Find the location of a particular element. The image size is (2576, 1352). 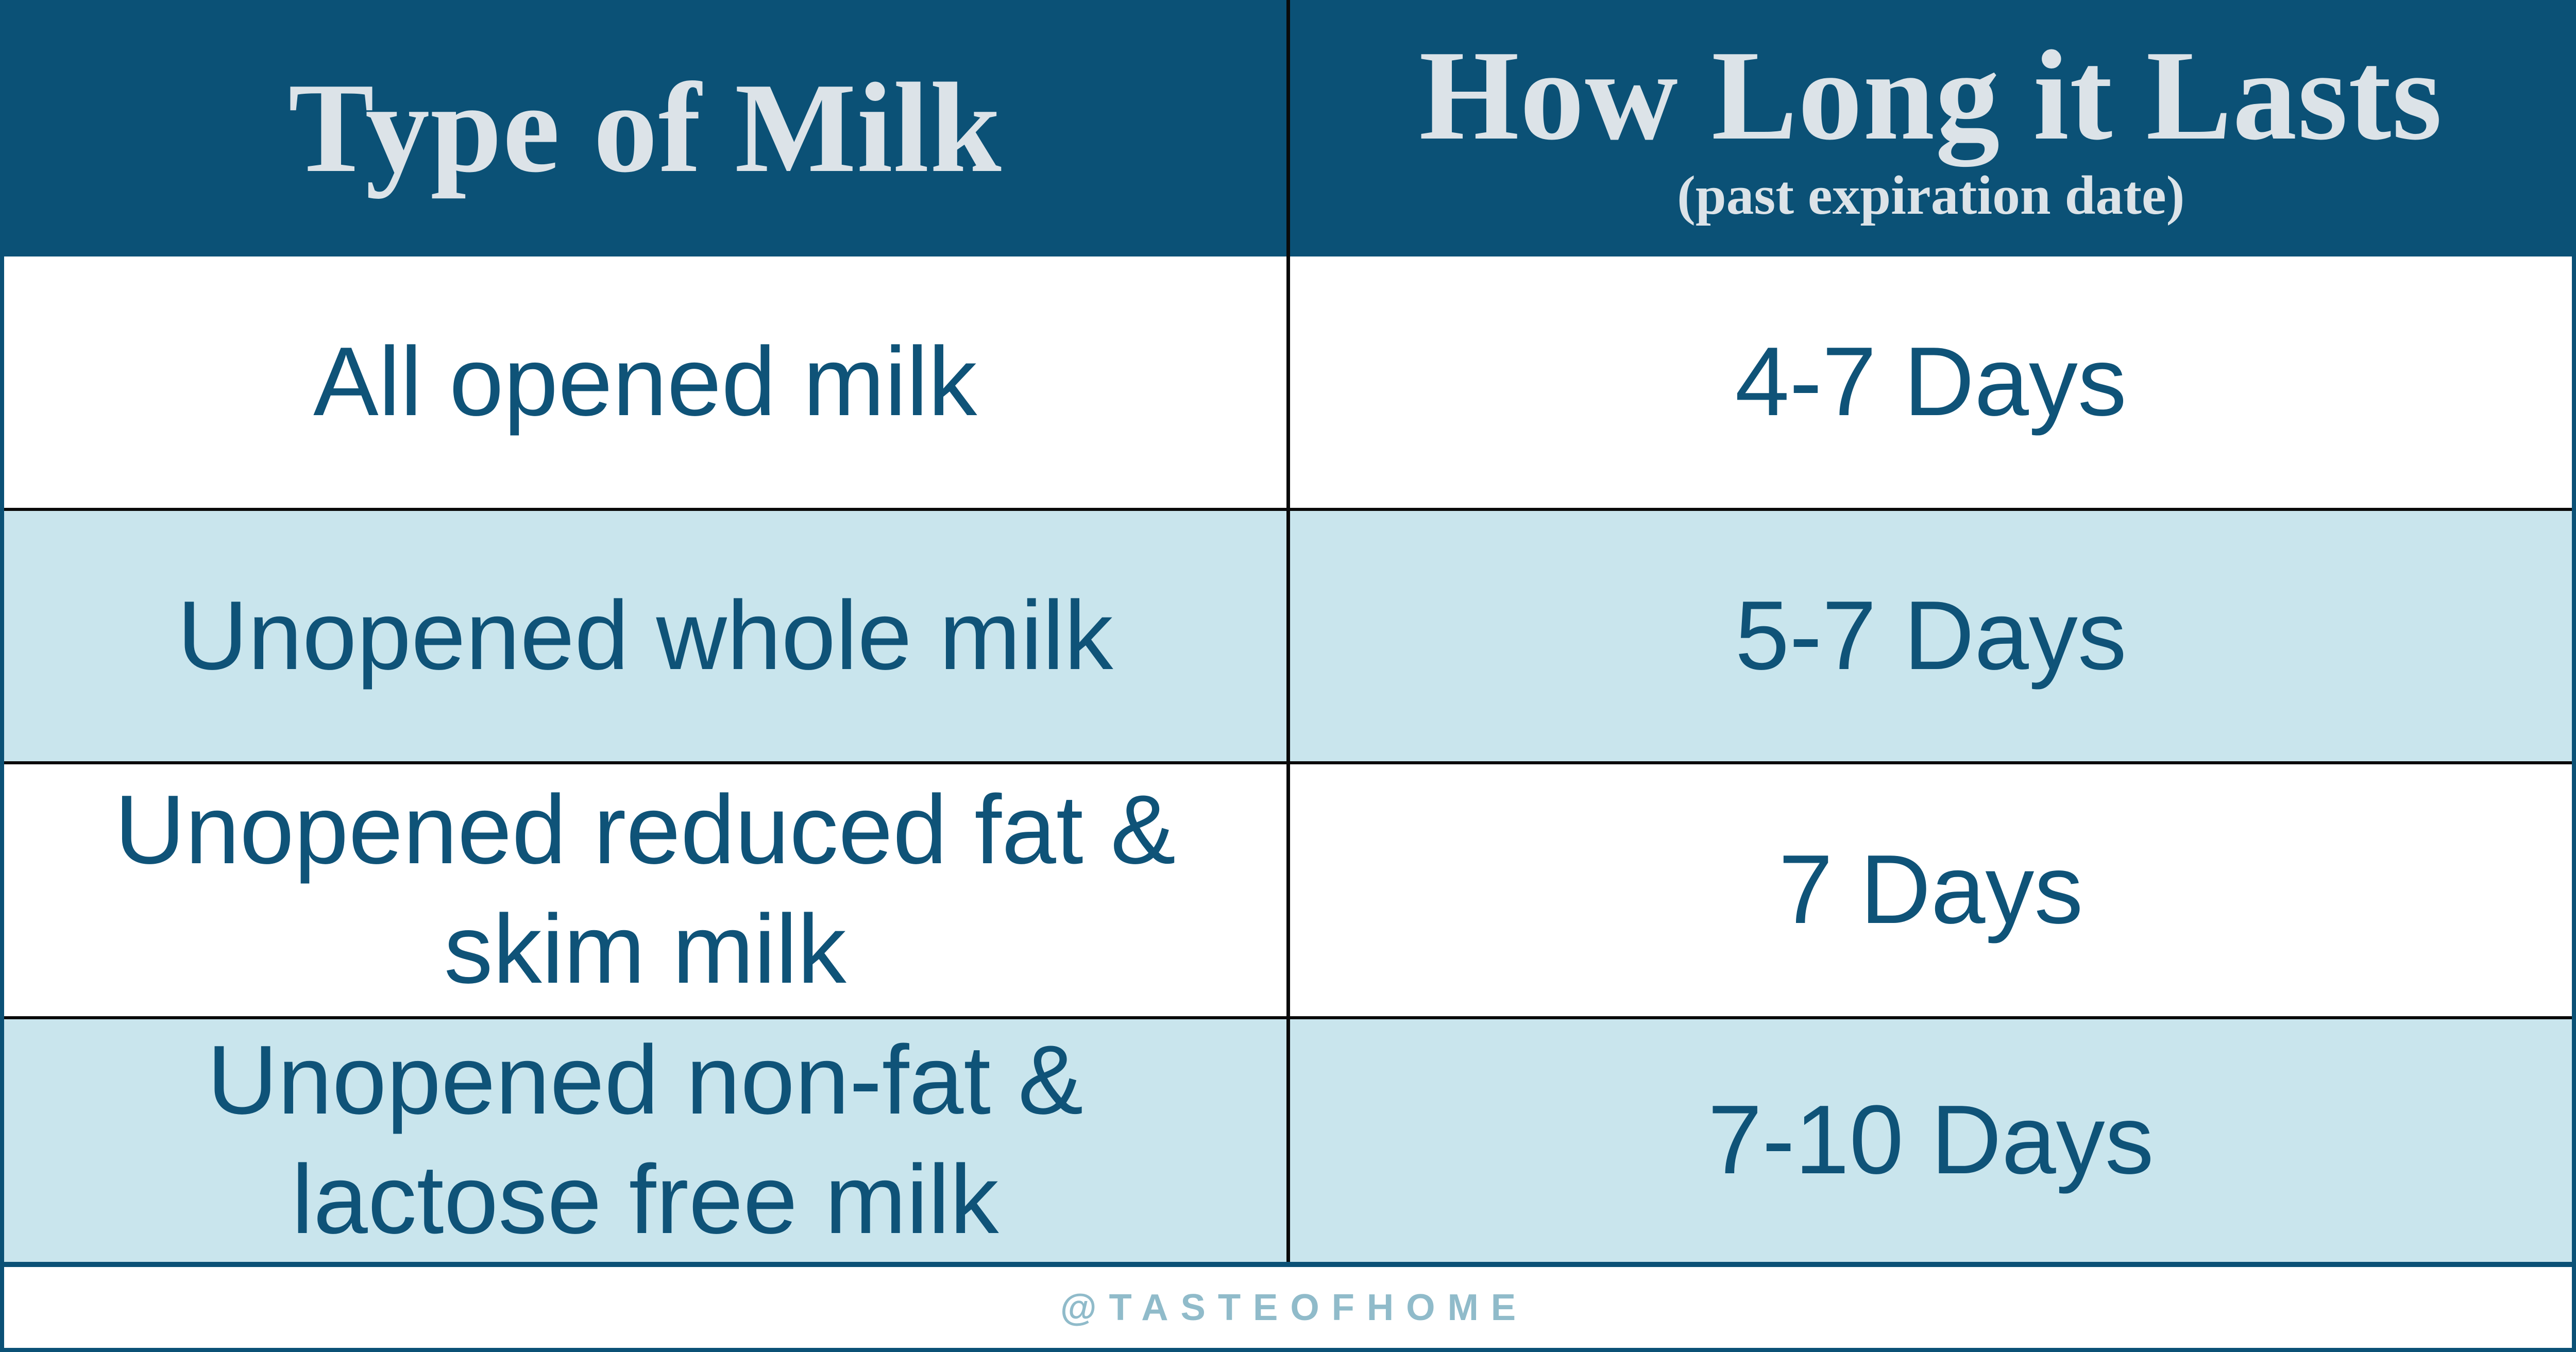

header-title-how-long-it-lasts: How Long it Lasts is located at coordinates (1931, 95).